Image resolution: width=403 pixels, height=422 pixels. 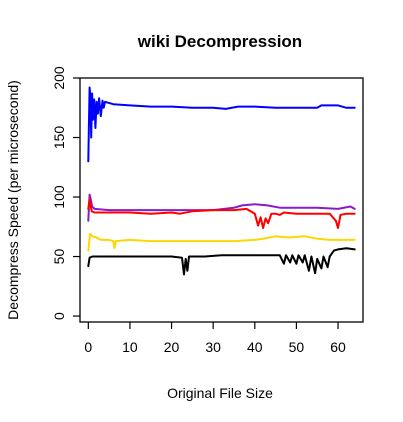 I want to click on x-tick-label: 10, so click(x=130, y=347).